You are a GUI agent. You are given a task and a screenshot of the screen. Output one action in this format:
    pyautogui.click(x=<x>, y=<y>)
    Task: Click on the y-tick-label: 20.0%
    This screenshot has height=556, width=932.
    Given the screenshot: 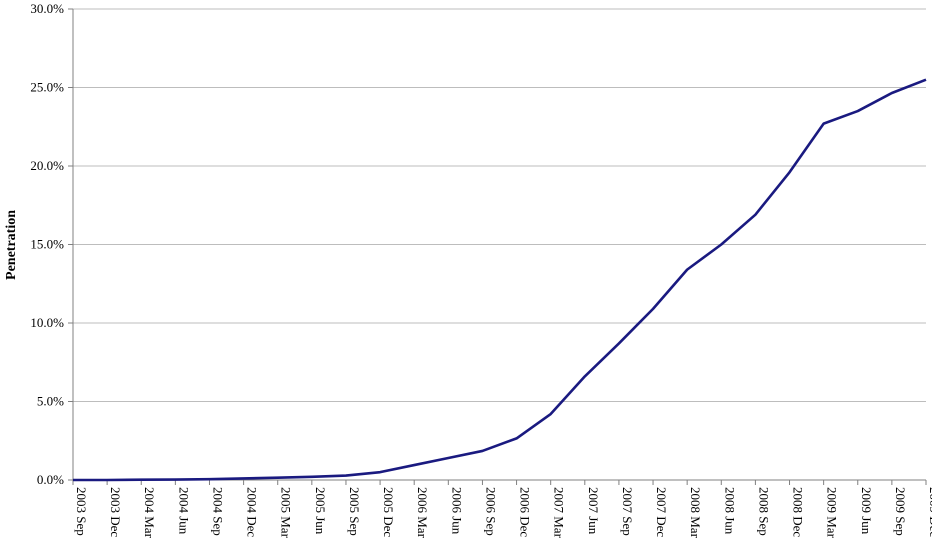 What is the action you would take?
    pyautogui.click(x=47, y=165)
    